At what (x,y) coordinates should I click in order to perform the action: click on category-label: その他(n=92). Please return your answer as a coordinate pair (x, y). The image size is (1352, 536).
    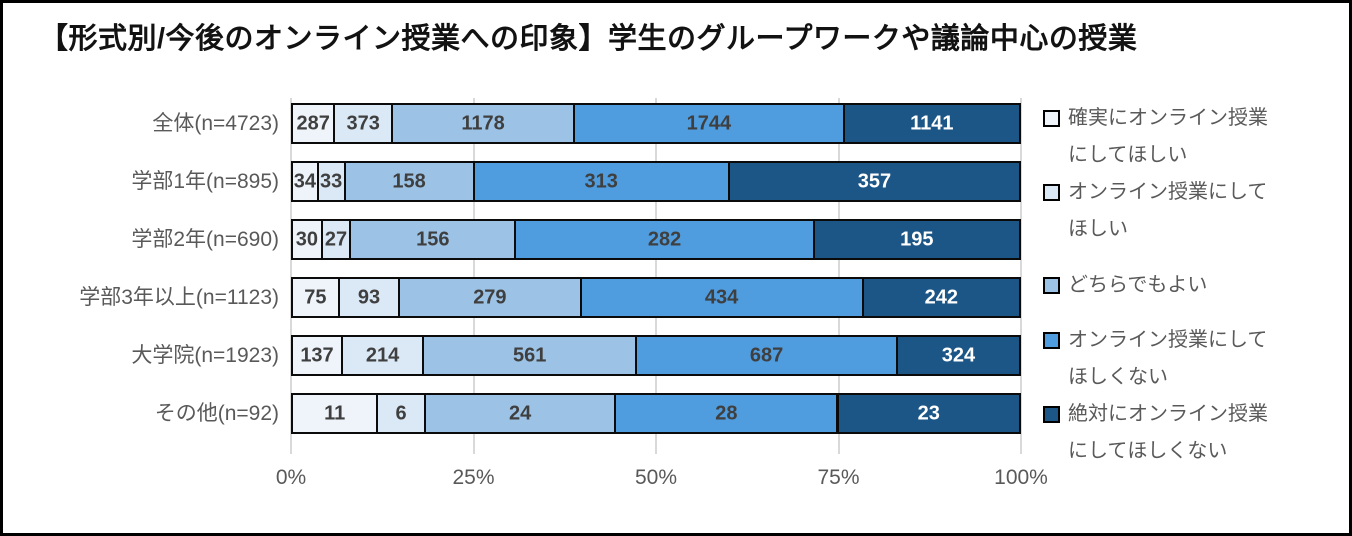
    Looking at the image, I should click on (216, 413).